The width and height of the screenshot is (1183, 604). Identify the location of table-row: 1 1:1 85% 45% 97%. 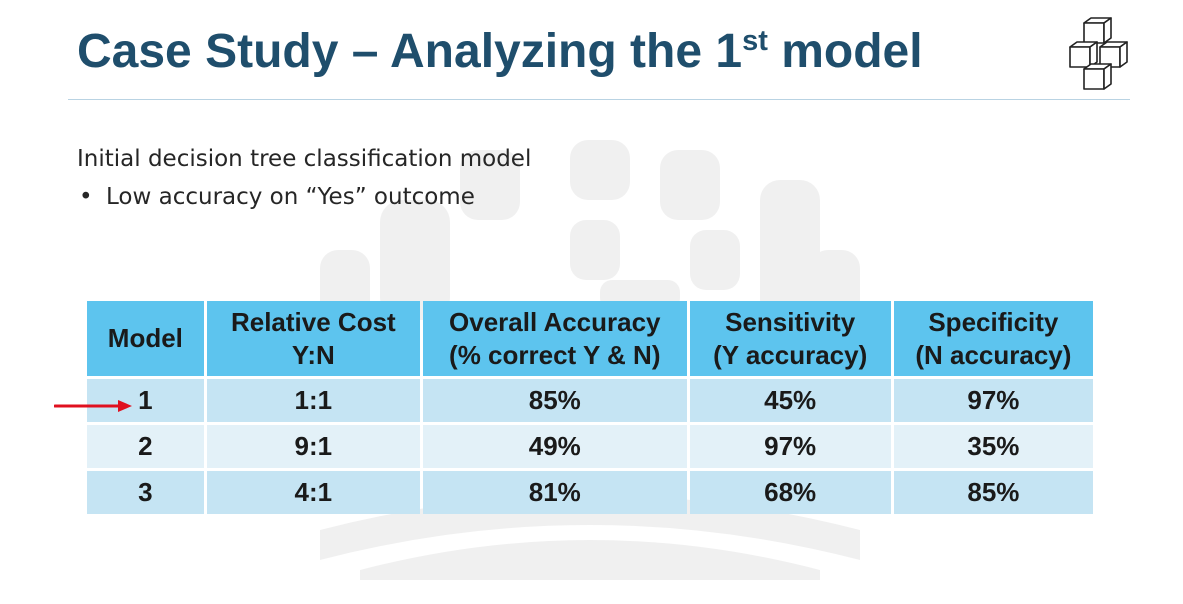
(590, 400).